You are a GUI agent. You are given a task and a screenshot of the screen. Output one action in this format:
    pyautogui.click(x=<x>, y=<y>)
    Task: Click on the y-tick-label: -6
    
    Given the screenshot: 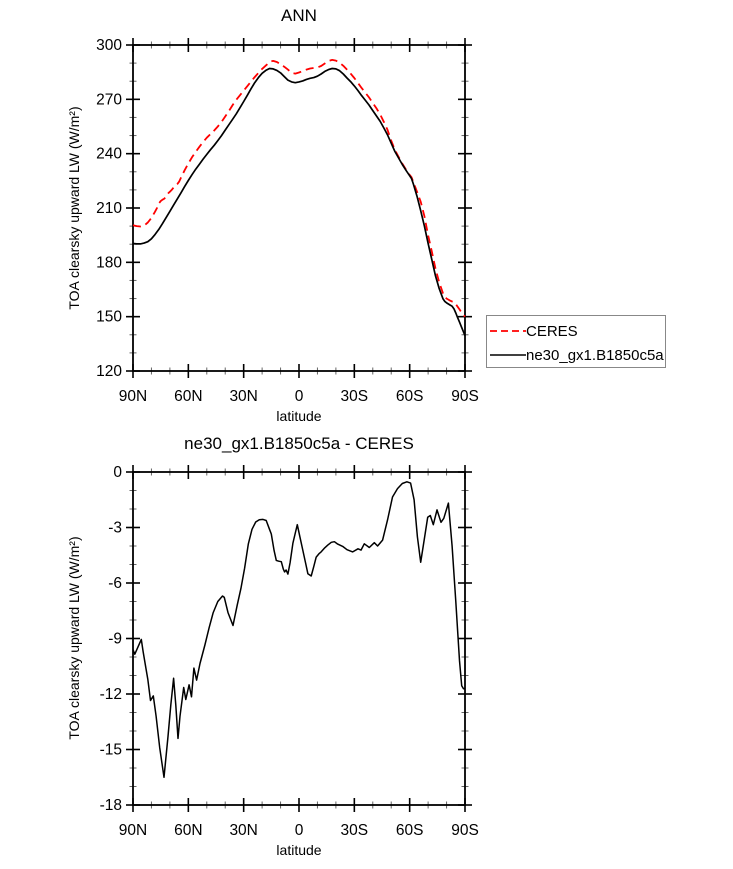 What is the action you would take?
    pyautogui.click(x=115, y=583)
    